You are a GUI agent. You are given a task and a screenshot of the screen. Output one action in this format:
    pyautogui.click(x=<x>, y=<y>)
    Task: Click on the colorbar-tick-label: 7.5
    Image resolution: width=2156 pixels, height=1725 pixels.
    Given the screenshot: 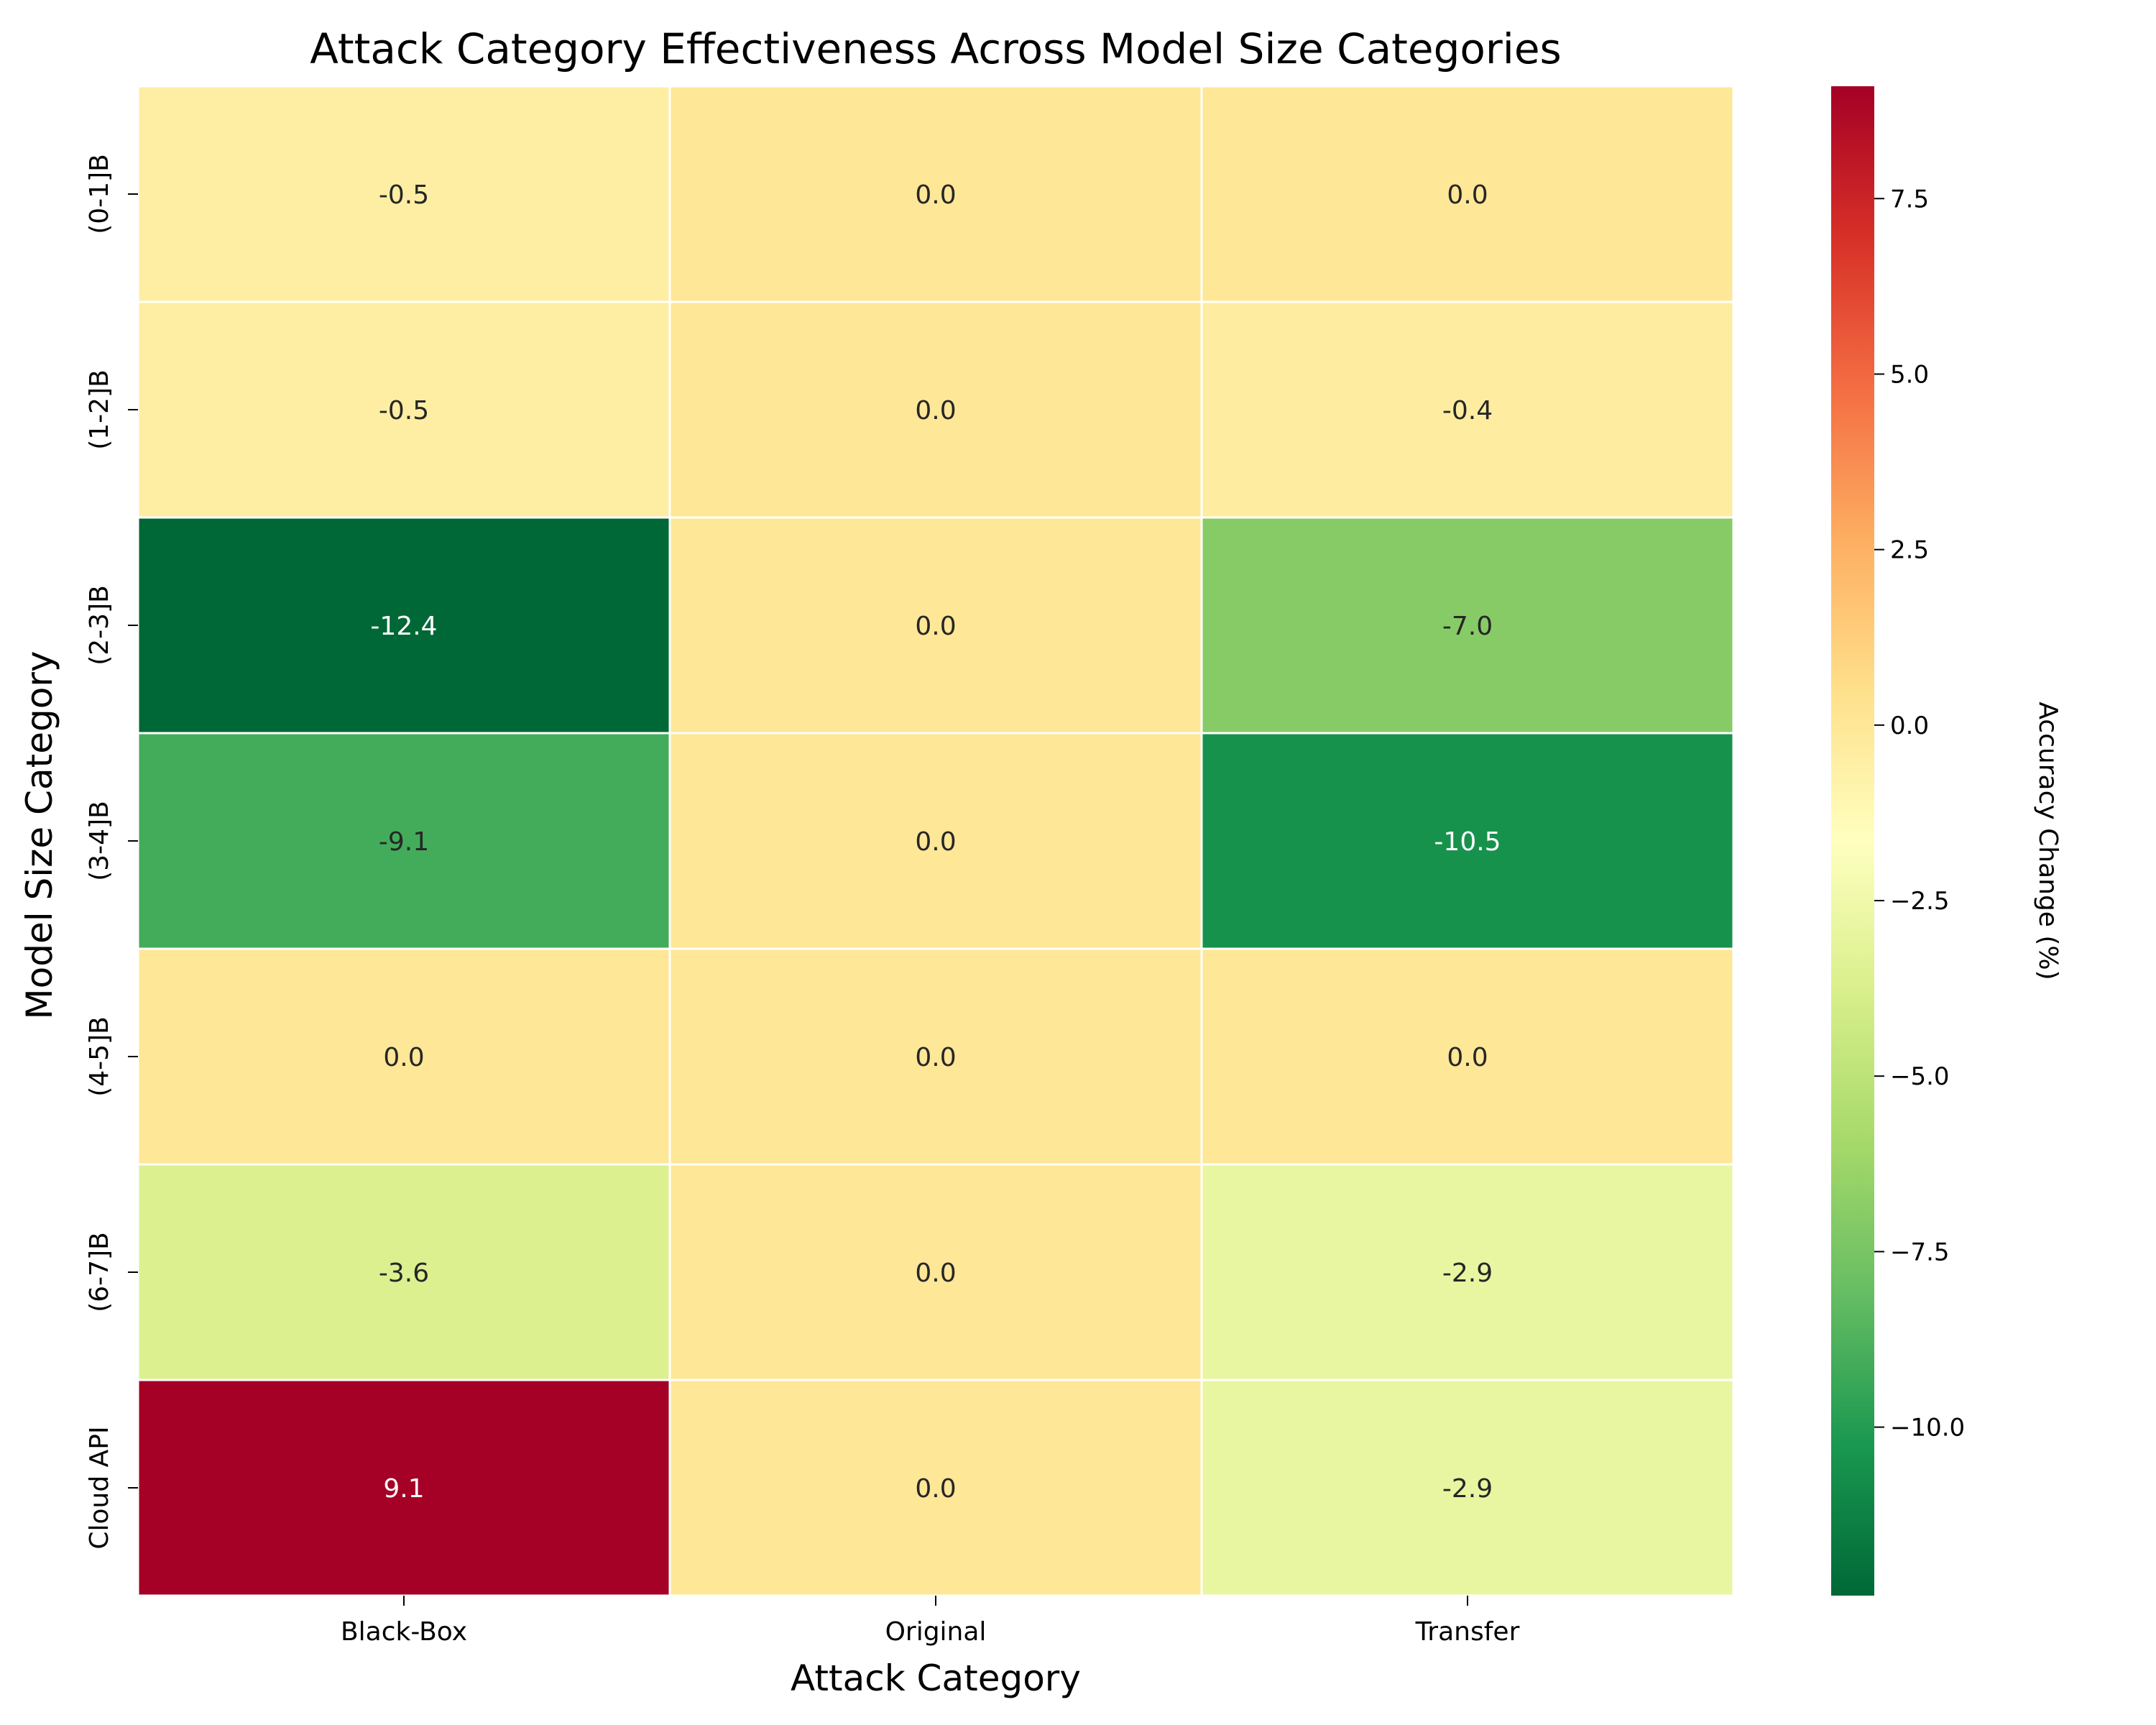 What is the action you would take?
    pyautogui.click(x=1910, y=199)
    